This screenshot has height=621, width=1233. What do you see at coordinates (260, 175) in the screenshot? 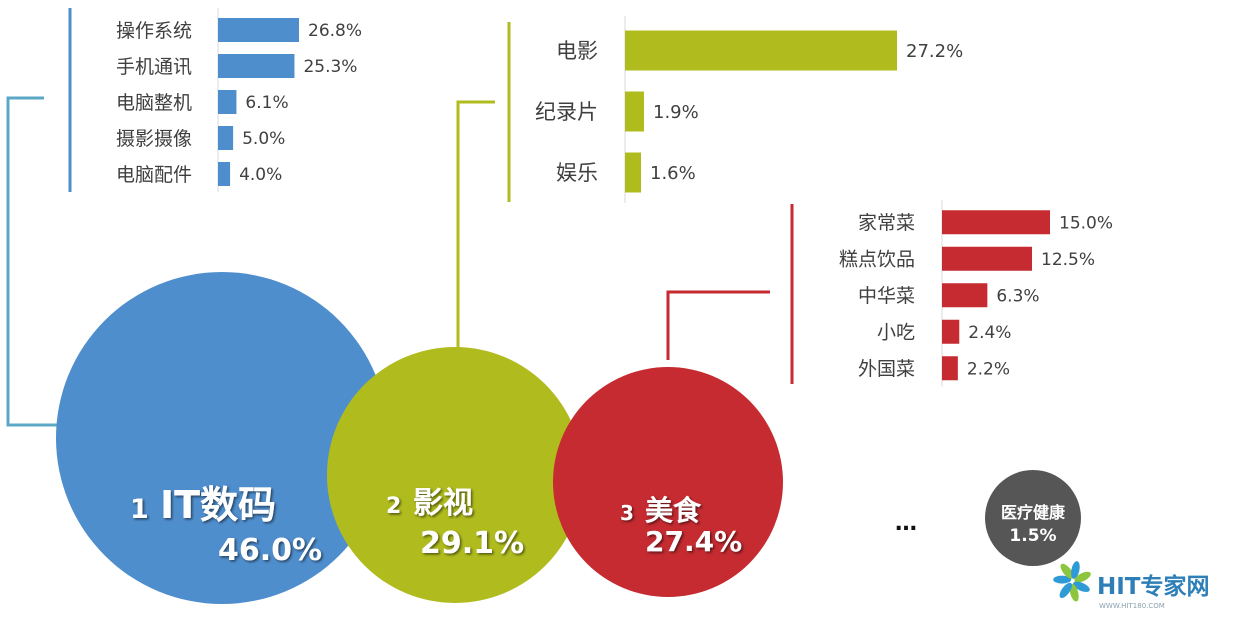
I see `bar-value-label: 4.0%` at bounding box center [260, 175].